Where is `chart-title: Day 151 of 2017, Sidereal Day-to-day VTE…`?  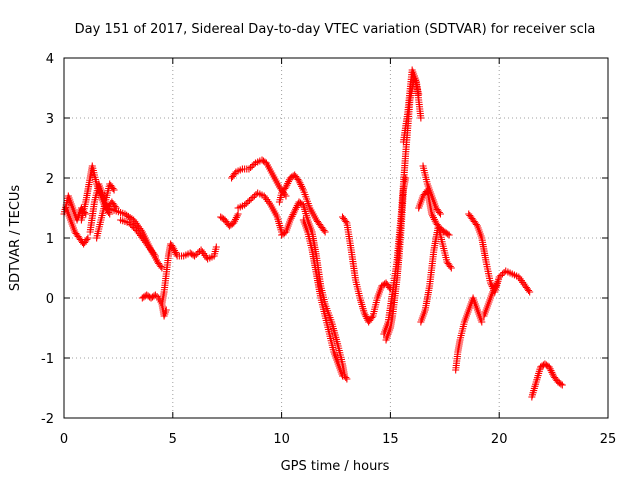
chart-title: Day 151 of 2017, Sidereal Day-to-day VTE… is located at coordinates (335, 29).